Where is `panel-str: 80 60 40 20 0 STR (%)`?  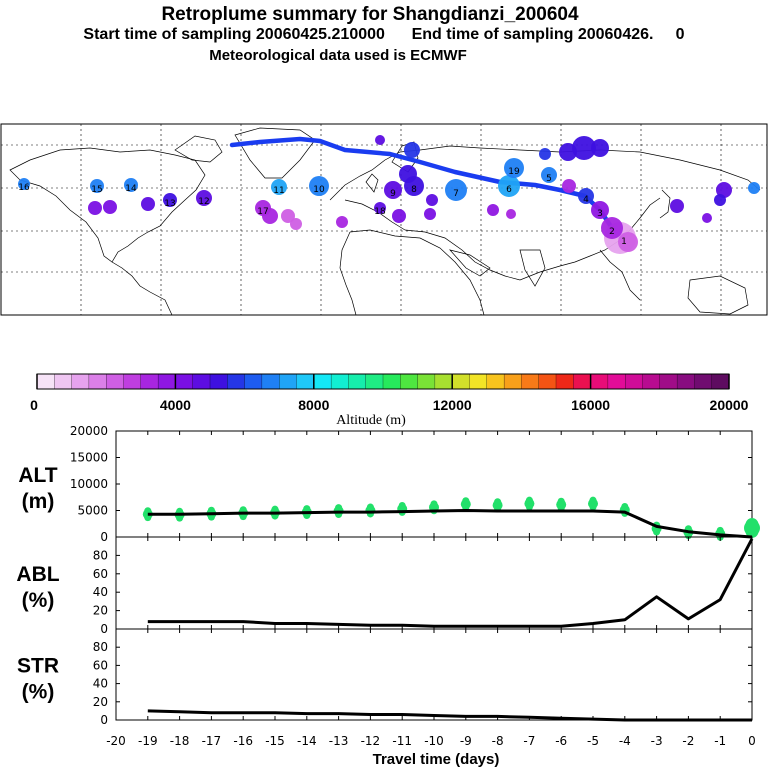 panel-str: 80 60 40 20 0 STR (%) is located at coordinates (385, 677).